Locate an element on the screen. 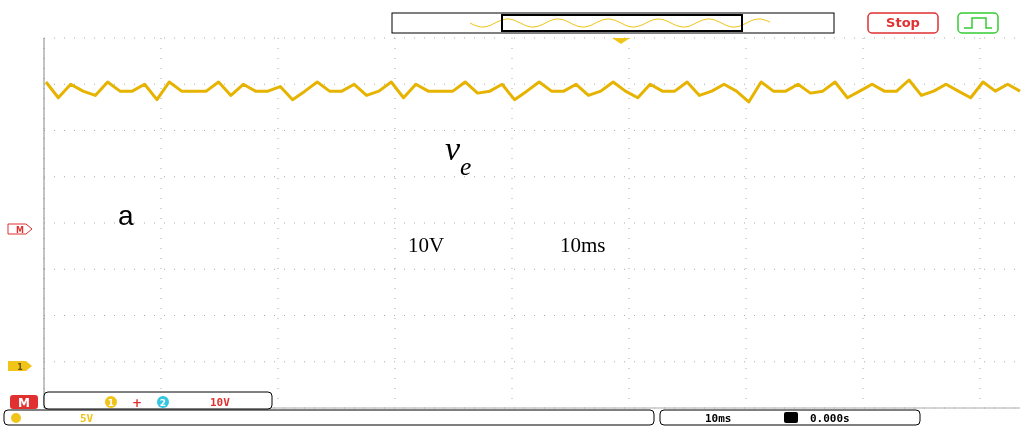 Image resolution: width=1024 pixels, height=426 pixels. annotation: 1 is located at coordinates (111, 403).